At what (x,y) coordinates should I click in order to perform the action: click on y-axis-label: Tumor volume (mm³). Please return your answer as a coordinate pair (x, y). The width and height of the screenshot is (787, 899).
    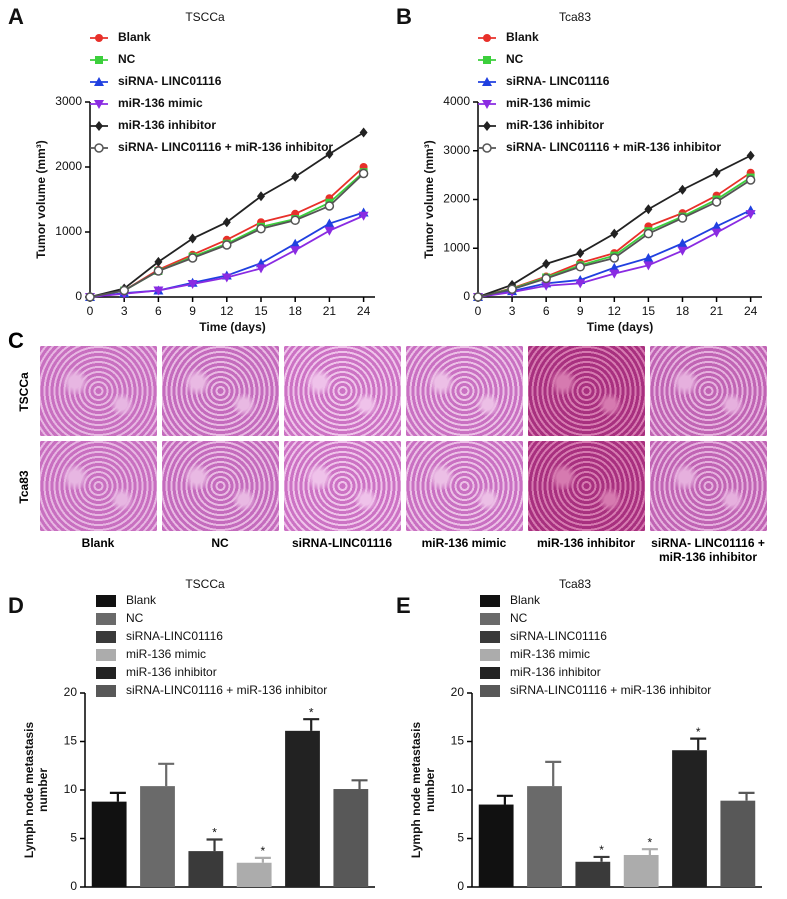
    Looking at the image, I should click on (41, 199).